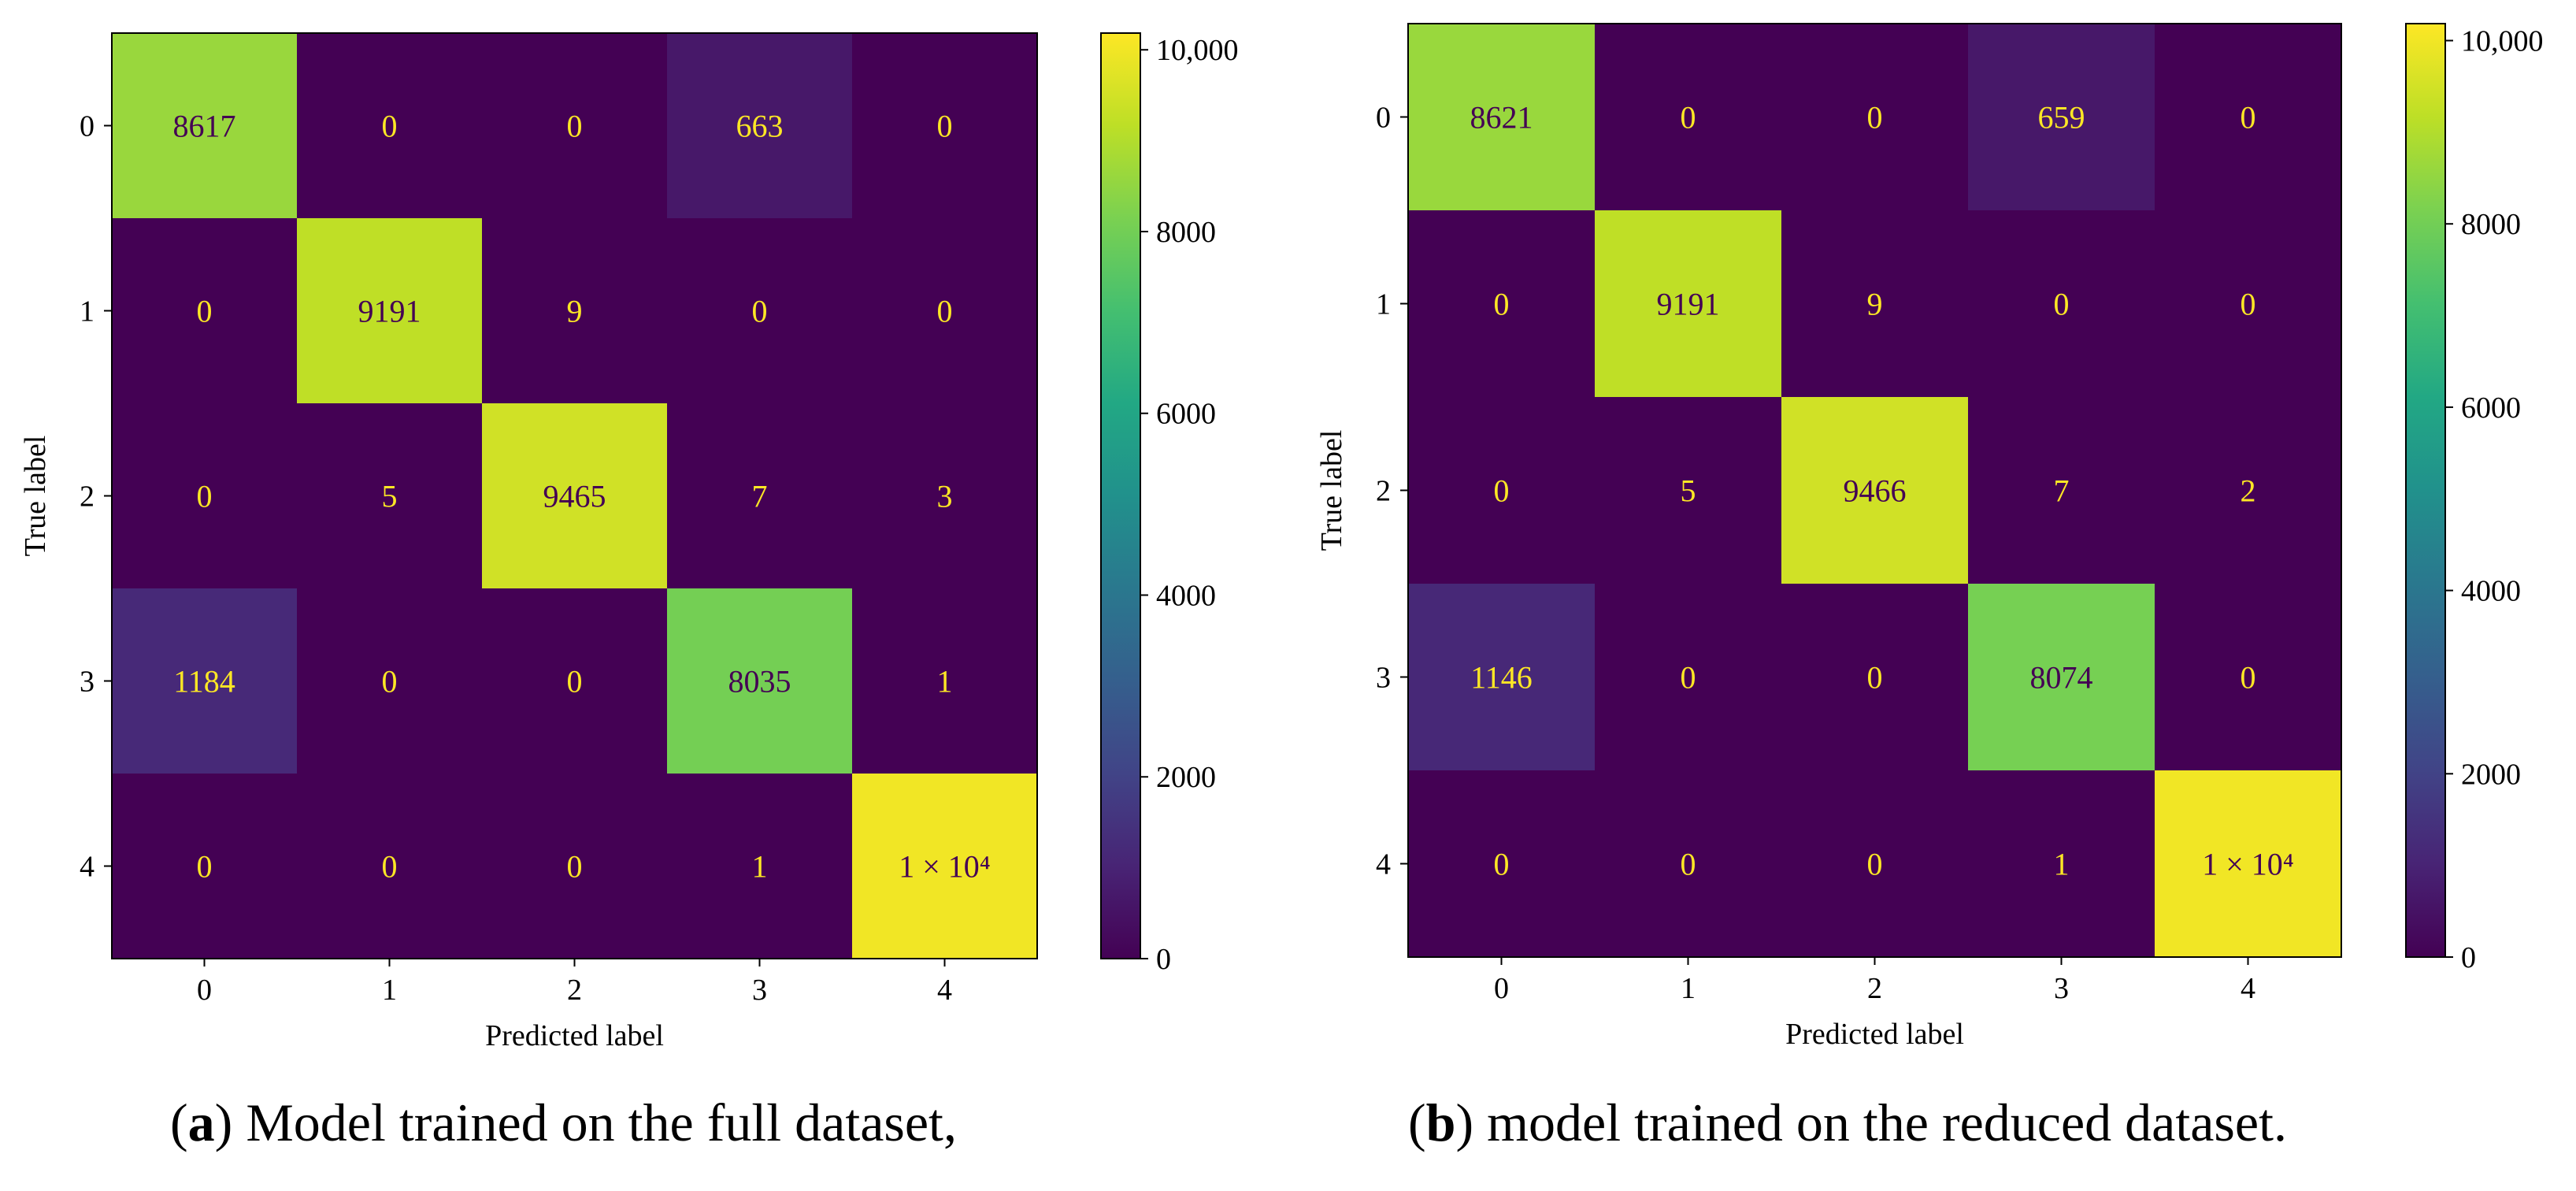 The height and width of the screenshot is (1191, 2576). I want to click on cell-label-r0-c3: 659, so click(2061, 117).